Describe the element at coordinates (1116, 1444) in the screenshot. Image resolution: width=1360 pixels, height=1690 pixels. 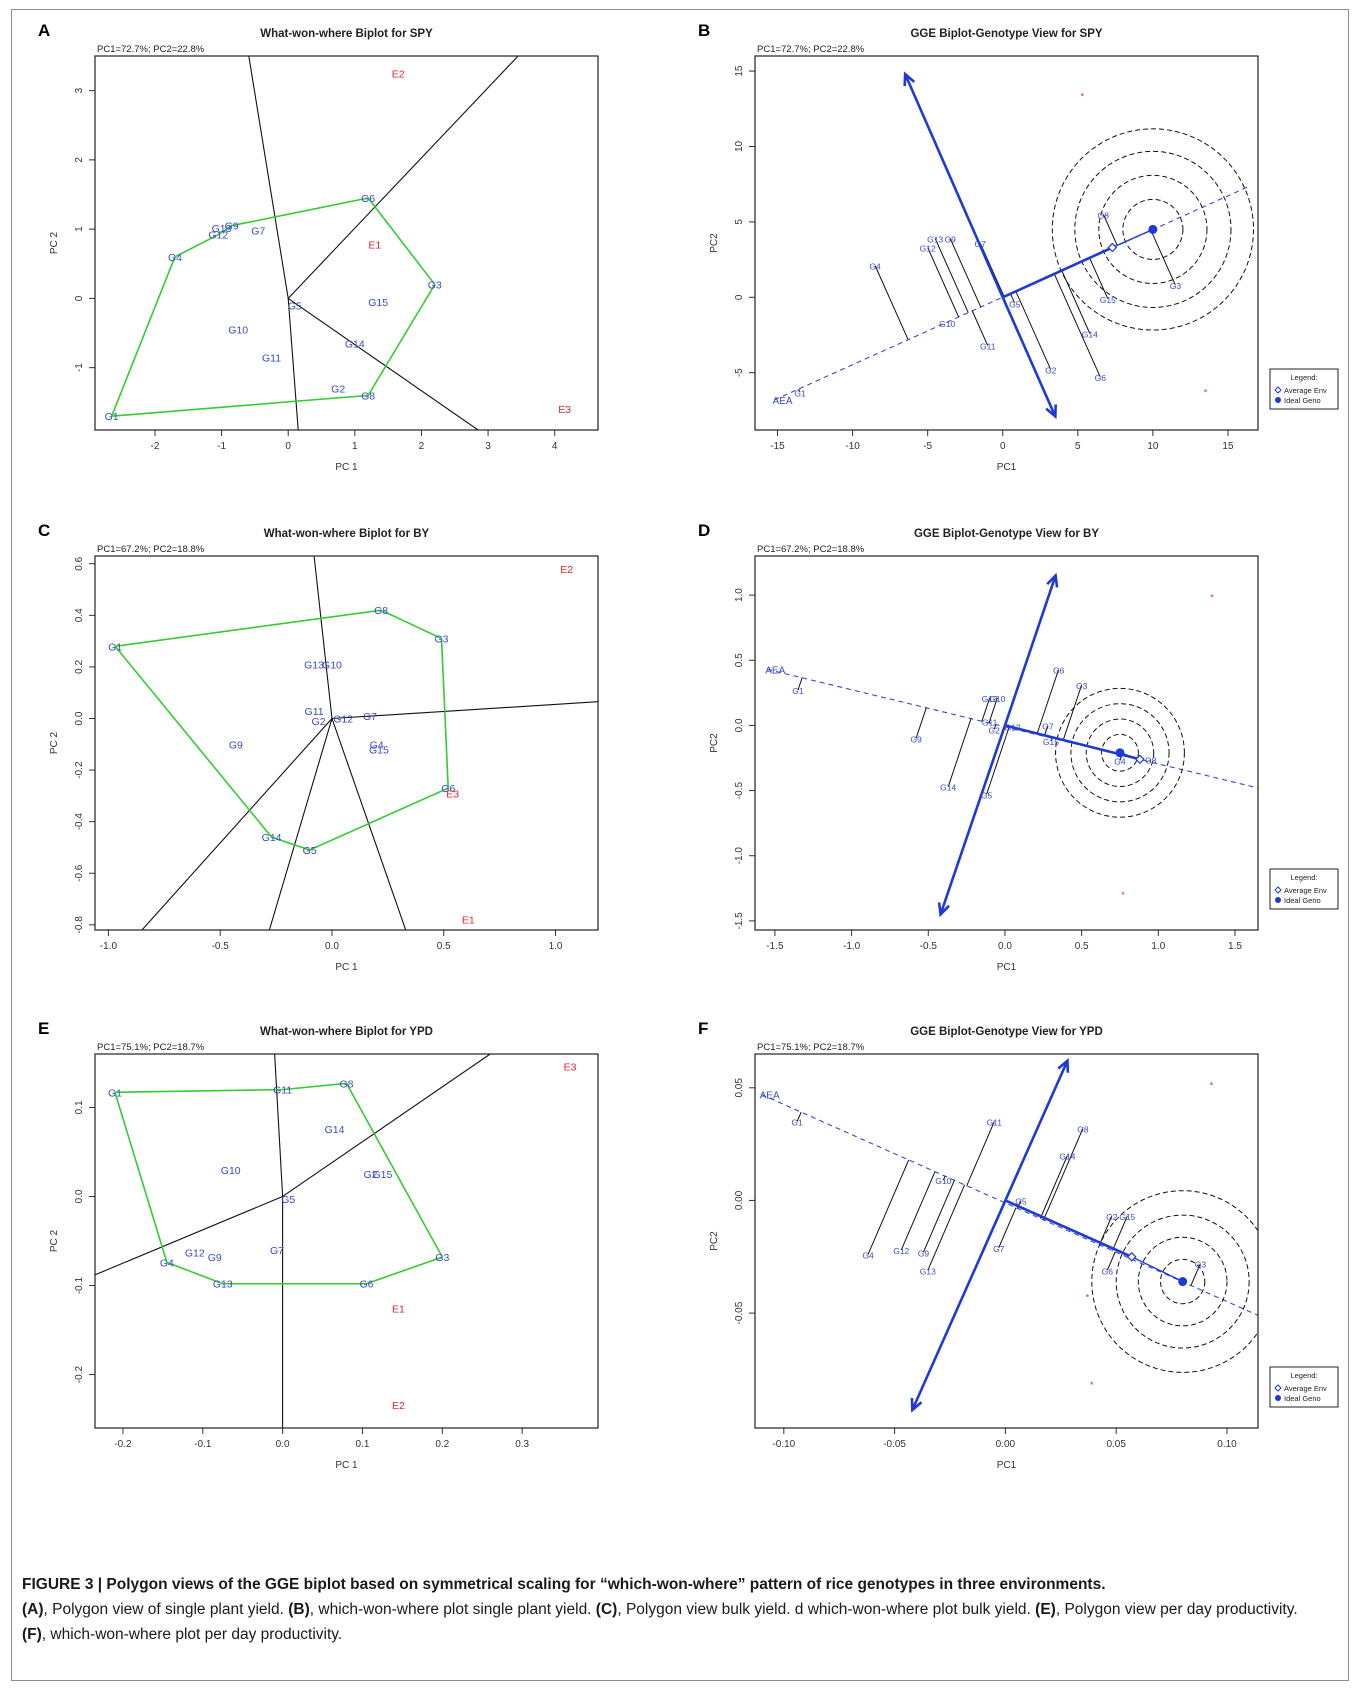
I see `x-tick-label: 0.05` at that location.